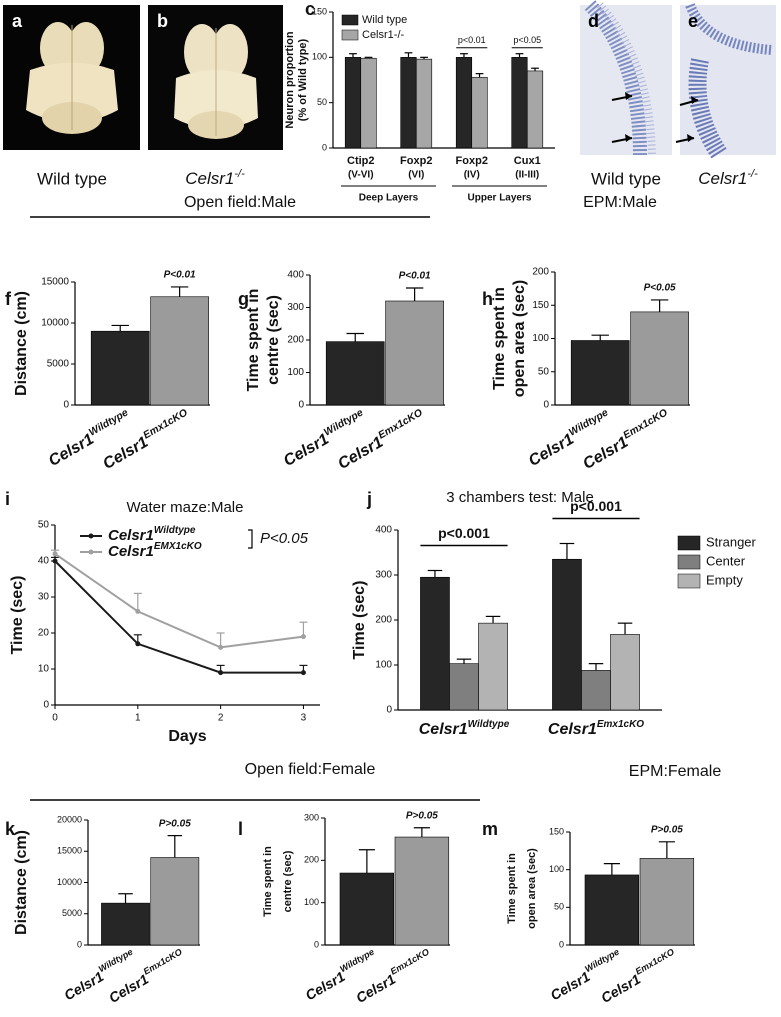  I want to click on y-axis-label: Distance (cm), so click(21, 882).